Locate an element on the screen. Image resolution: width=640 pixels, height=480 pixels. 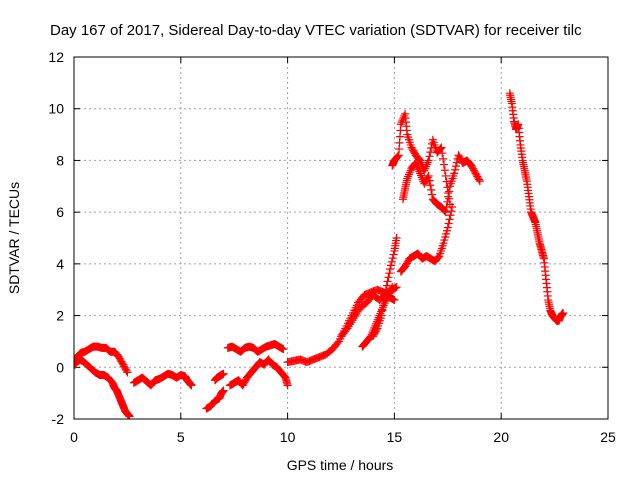
x-tick-label: 15 is located at coordinates (395, 437).